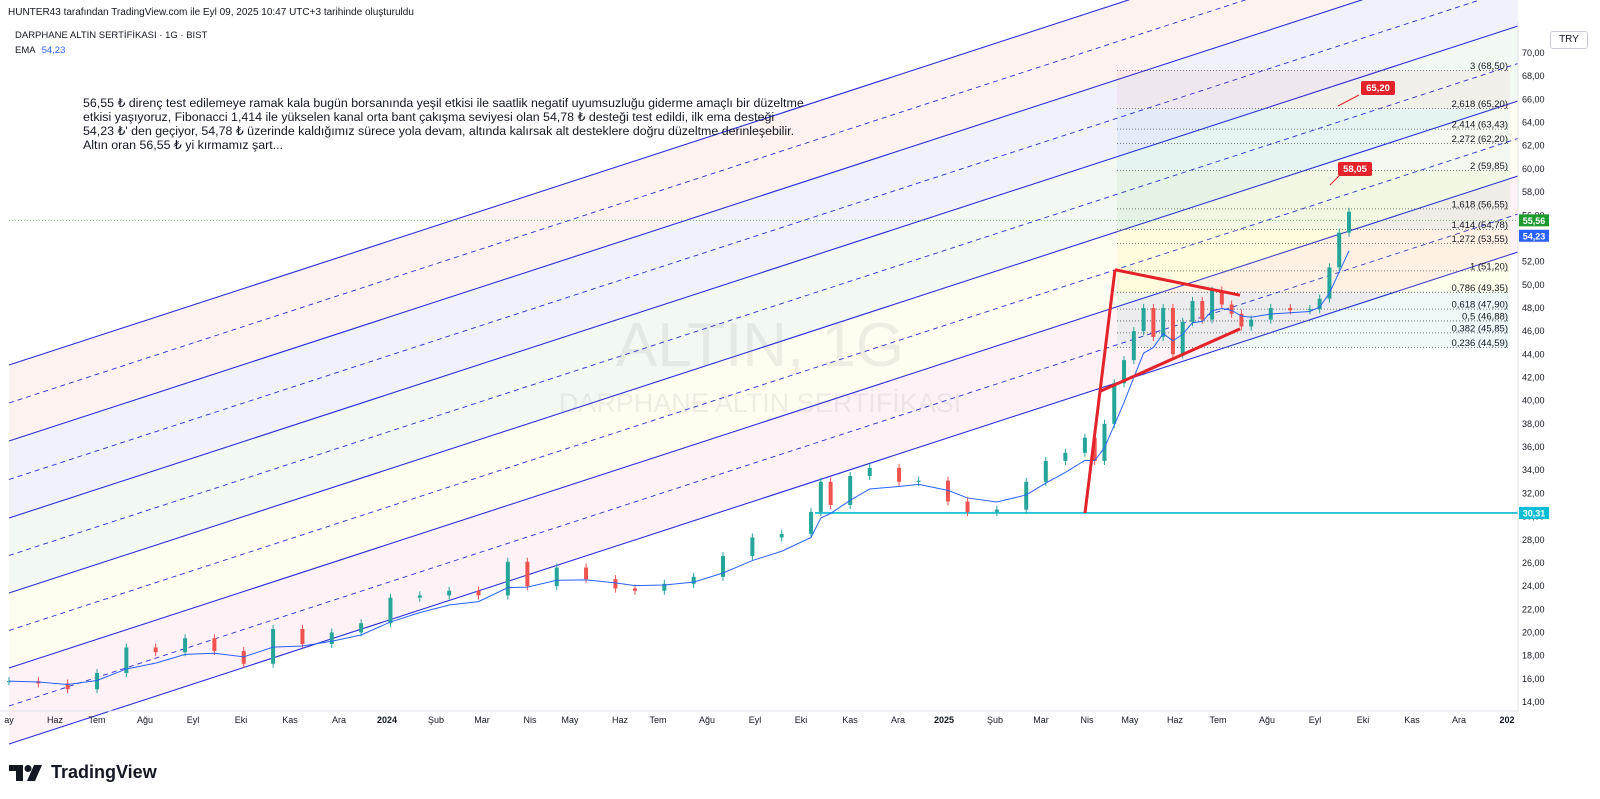 This screenshot has height=799, width=1600. What do you see at coordinates (1087, 720) in the screenshot?
I see `time-axis-tick: Nis` at bounding box center [1087, 720].